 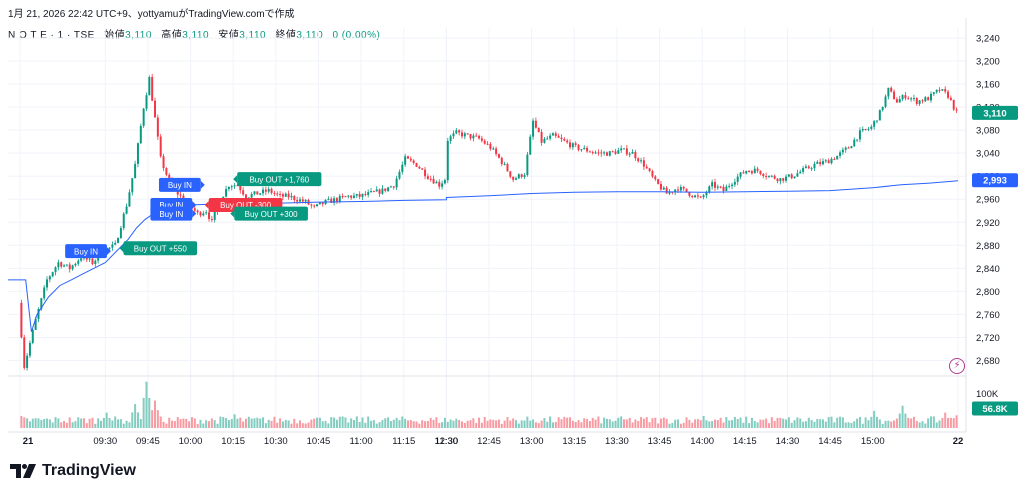 I want to click on time-tick-label: 15:00, so click(x=873, y=441).